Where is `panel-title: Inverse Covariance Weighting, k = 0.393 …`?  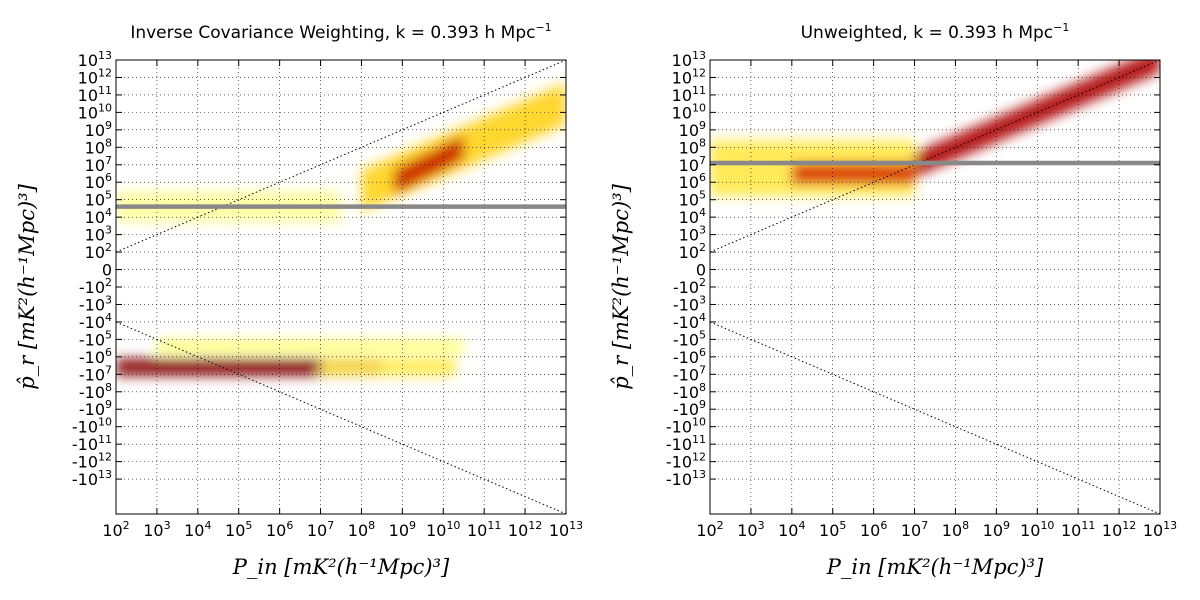
panel-title: Inverse Covariance Weighting, k = 0.393 … is located at coordinates (340, 32).